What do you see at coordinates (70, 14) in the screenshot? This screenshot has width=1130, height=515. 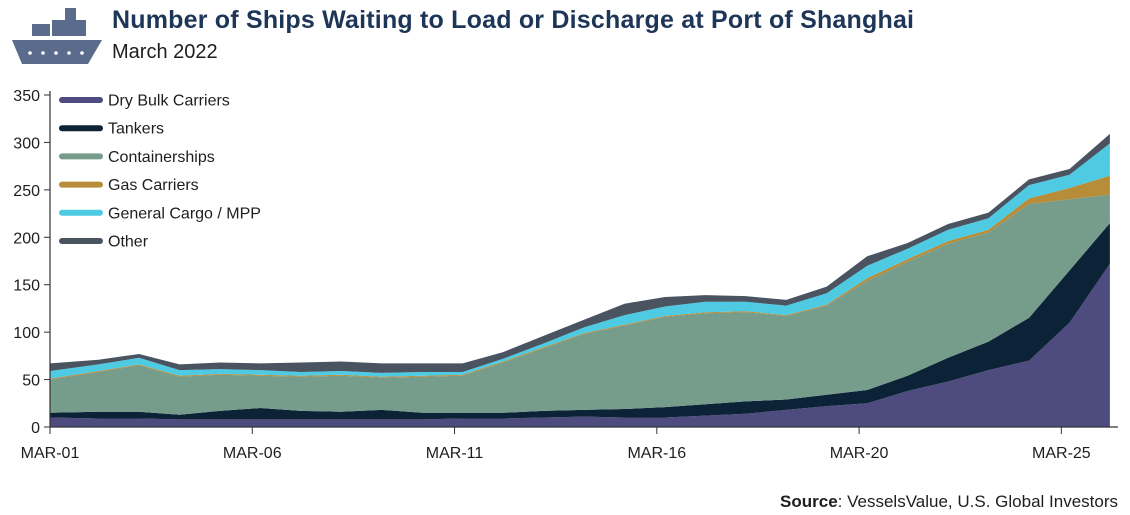 I see `ship-smokestack` at bounding box center [70, 14].